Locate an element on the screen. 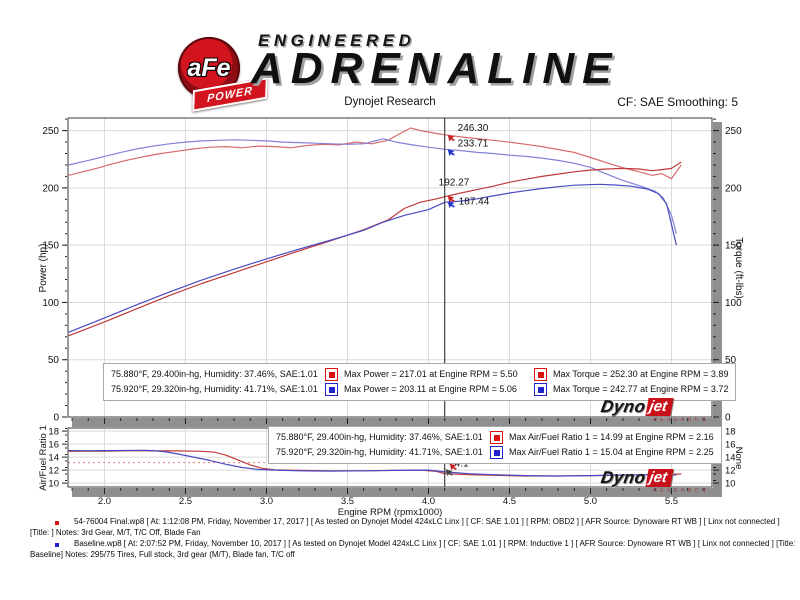 This screenshot has height=600, width=800. y-axis-title-left: Power (hp) is located at coordinates (43, 268).